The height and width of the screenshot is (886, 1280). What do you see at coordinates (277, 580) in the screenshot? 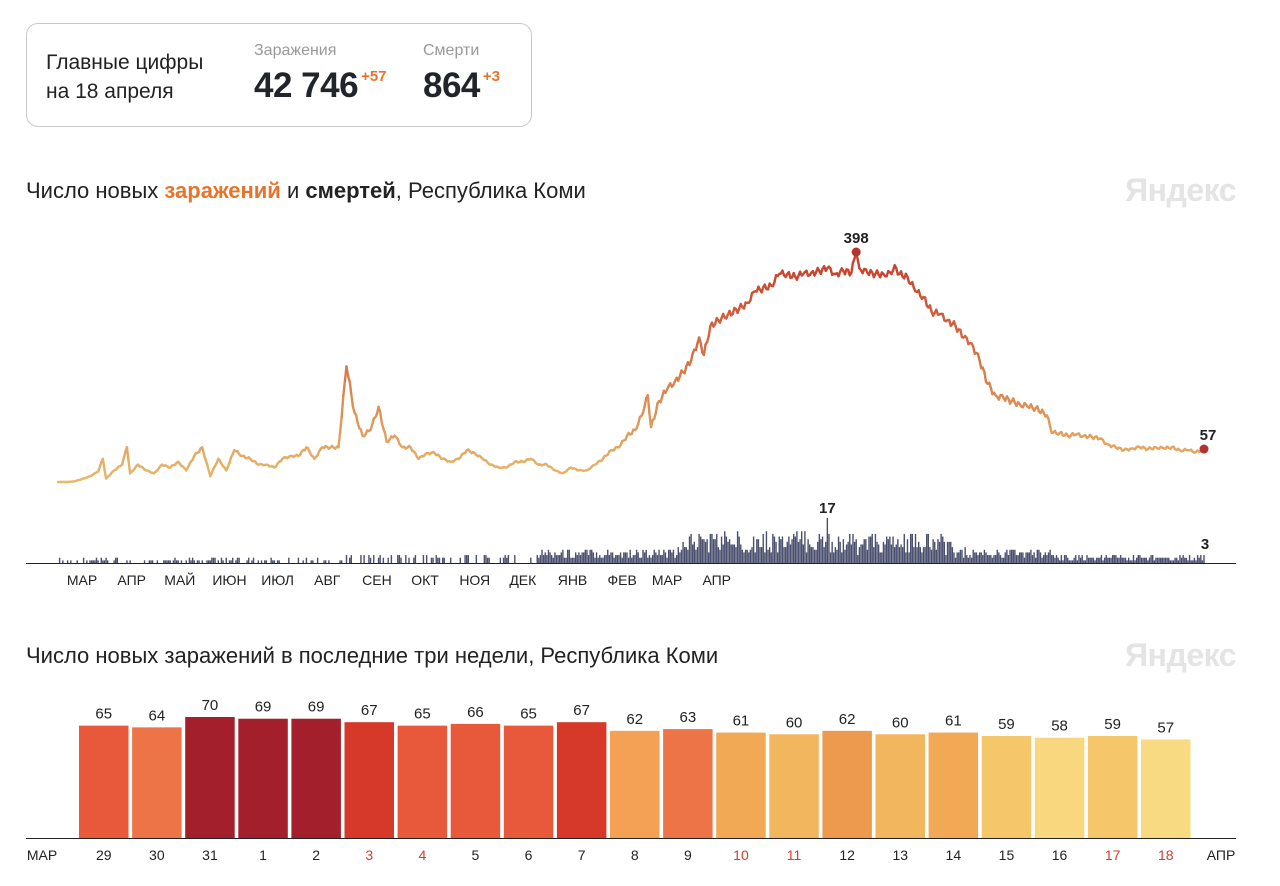
I see `month-tick-label: ИЮЛ` at bounding box center [277, 580].